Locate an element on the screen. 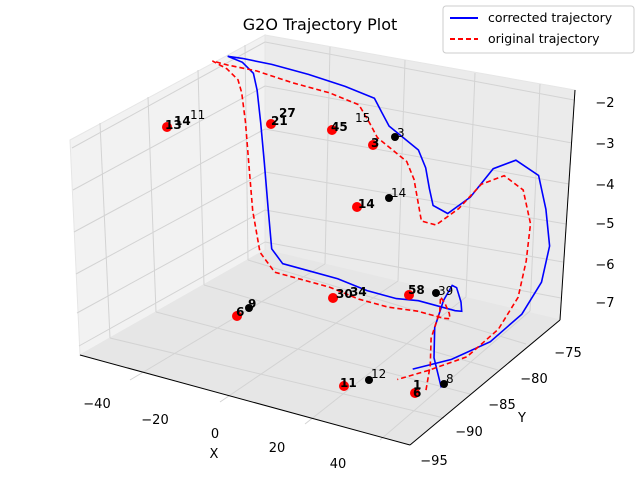 This screenshot has height=480, width=640. z-tick-label: −7 is located at coordinates (604, 303).